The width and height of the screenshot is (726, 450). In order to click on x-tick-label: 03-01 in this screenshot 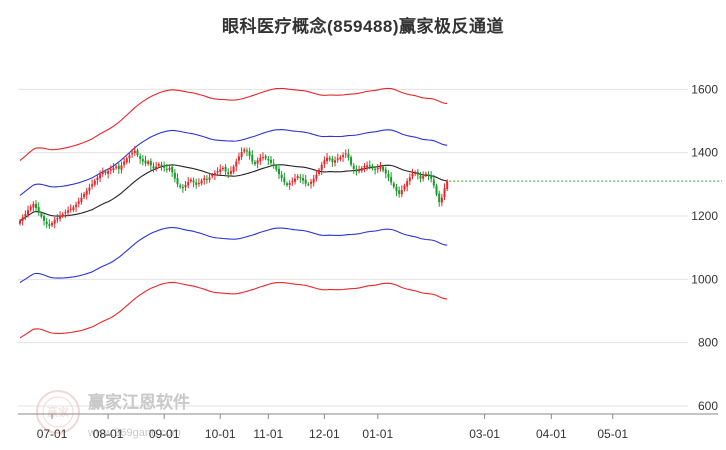, I will do `click(484, 434)`.